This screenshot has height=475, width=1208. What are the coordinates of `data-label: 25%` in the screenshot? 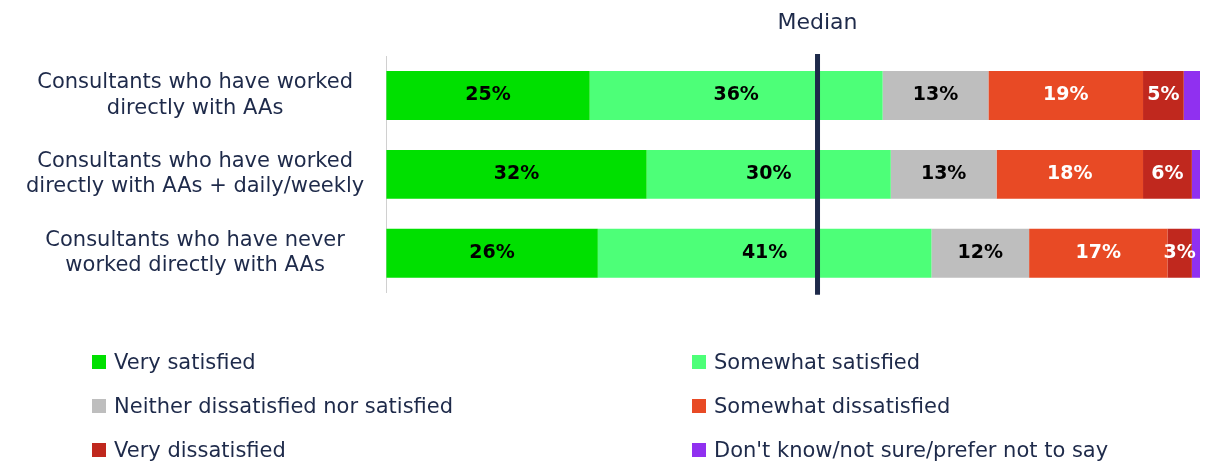 It's located at (488, 93).